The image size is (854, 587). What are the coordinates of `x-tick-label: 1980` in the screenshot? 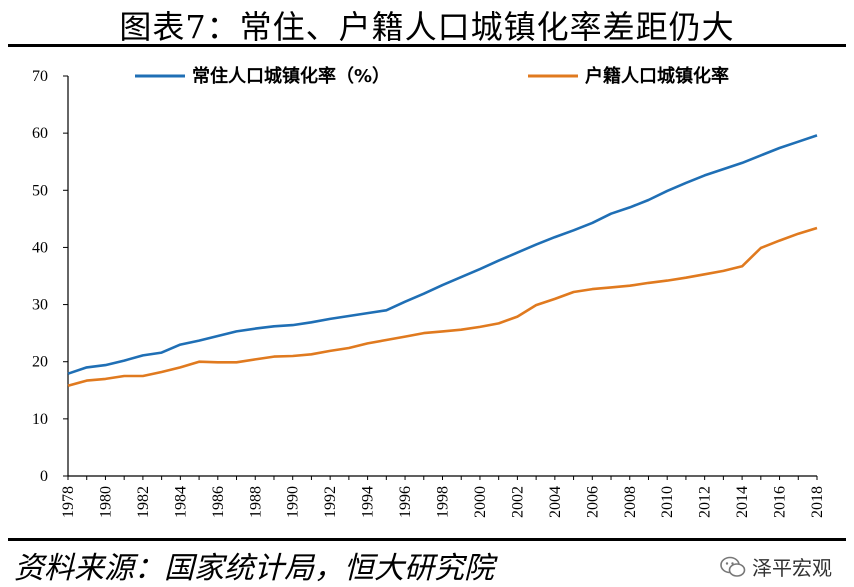 It's located at (105, 502).